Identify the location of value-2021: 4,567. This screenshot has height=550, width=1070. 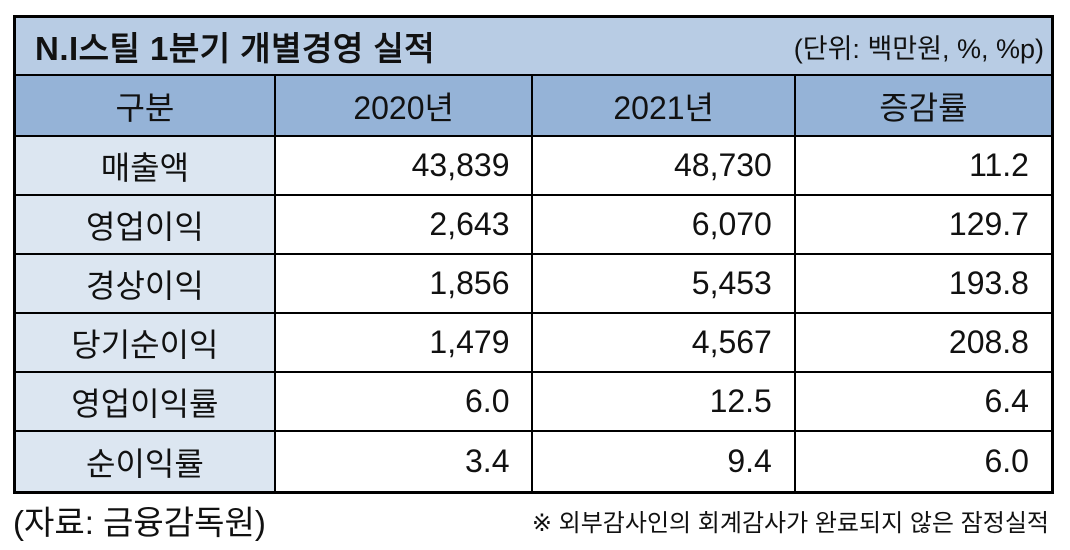
(664, 342).